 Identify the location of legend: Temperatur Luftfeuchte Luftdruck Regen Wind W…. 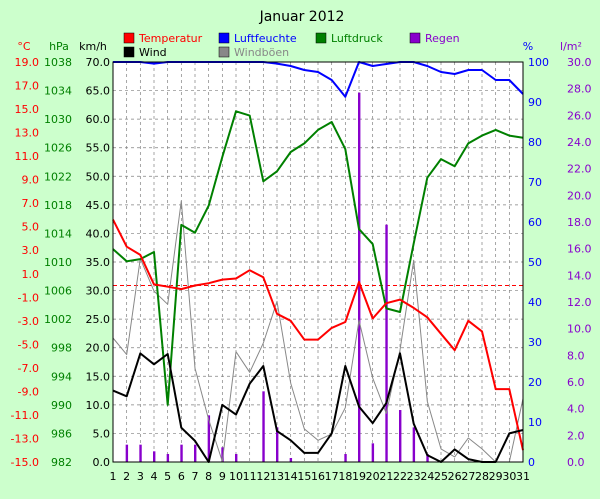
(291, 45).